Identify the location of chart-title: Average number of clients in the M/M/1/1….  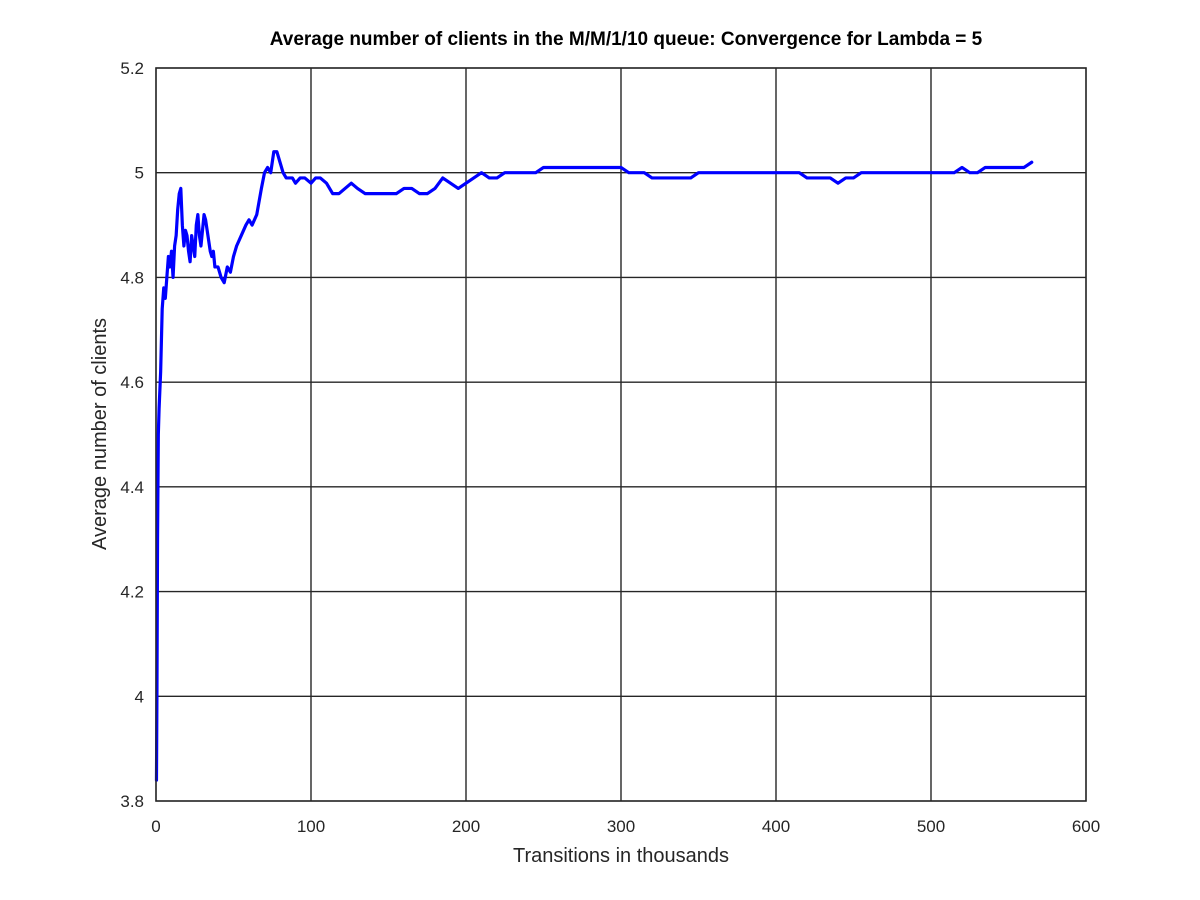
(626, 39).